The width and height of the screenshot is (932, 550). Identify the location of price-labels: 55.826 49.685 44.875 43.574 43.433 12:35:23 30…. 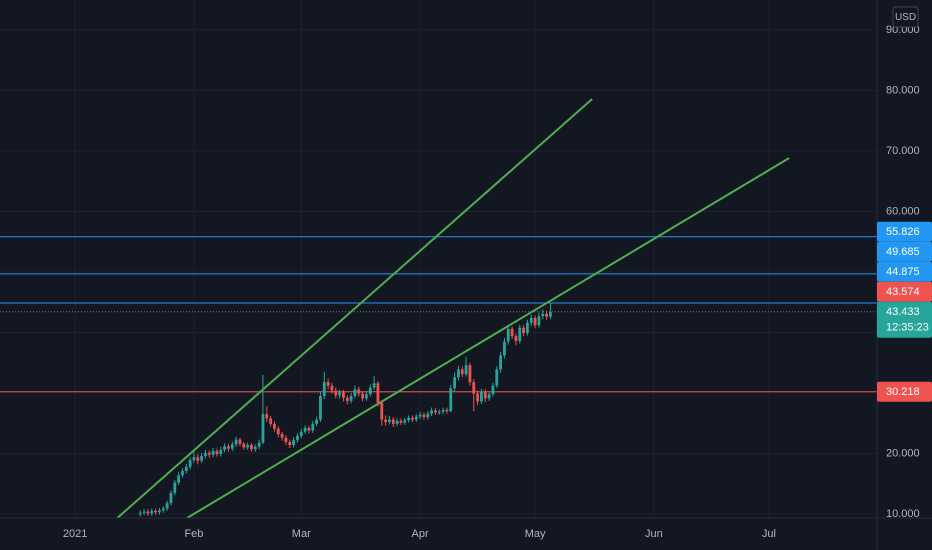
(904, 311).